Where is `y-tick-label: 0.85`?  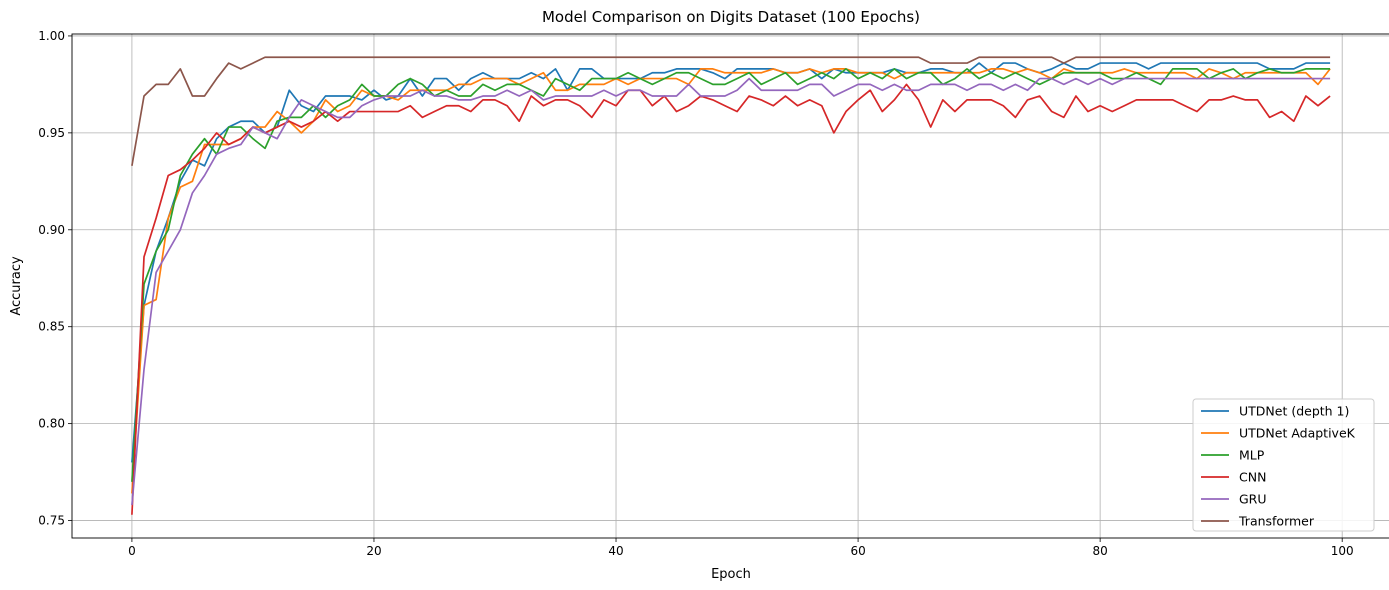
y-tick-label: 0.85 is located at coordinates (51, 327).